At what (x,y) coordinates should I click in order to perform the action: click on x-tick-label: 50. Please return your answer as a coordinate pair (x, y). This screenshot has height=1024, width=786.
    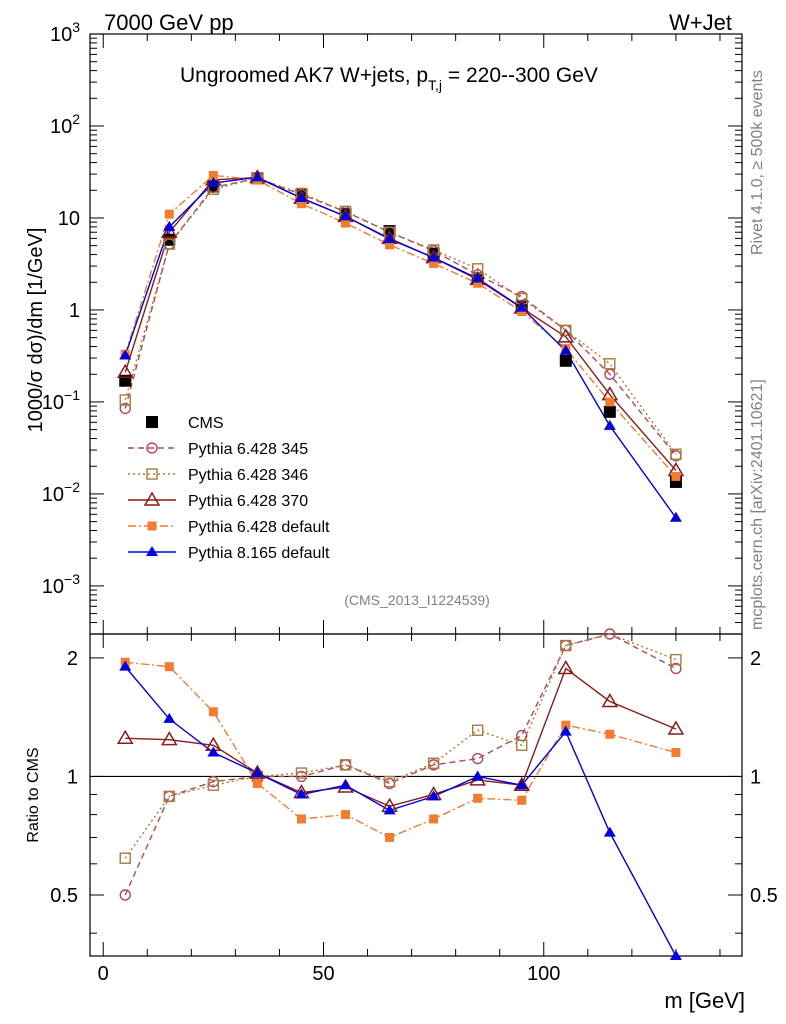
    Looking at the image, I should click on (323, 974).